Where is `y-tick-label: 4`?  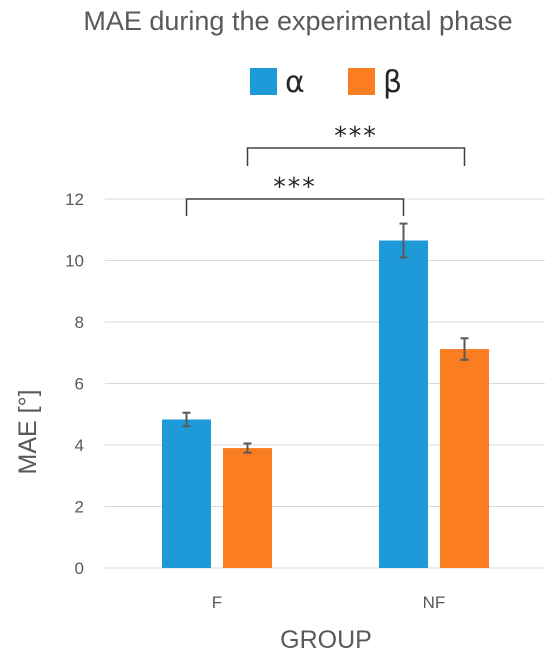
y-tick-label: 4 is located at coordinates (79, 445).